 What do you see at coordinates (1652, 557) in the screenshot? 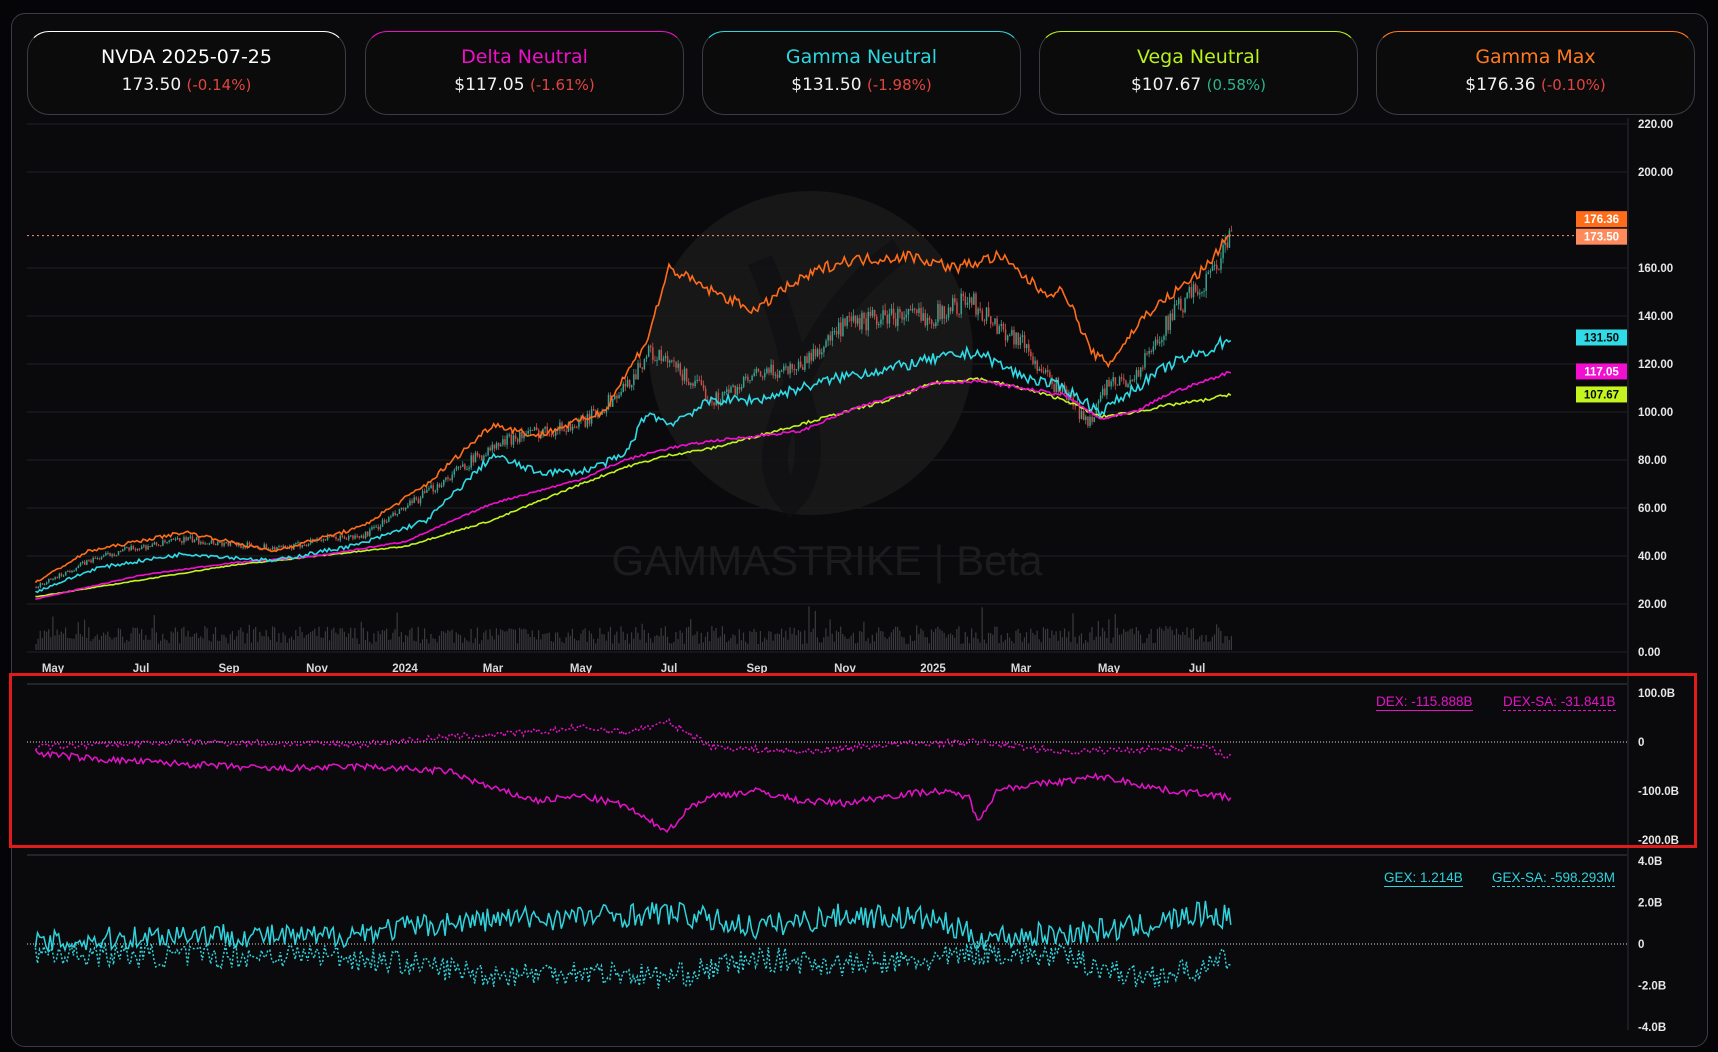
I see `y-tick-label: 40.00` at bounding box center [1652, 557].